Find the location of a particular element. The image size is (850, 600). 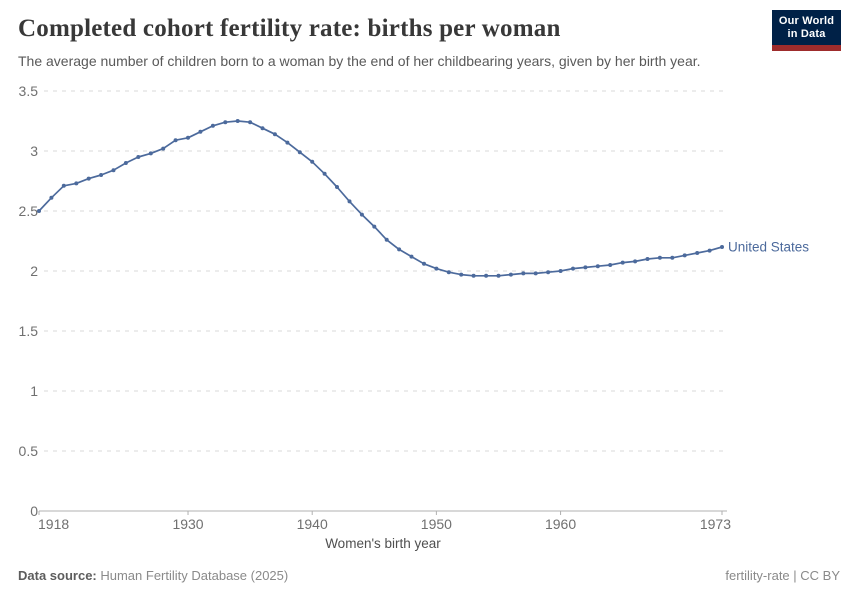

x-tick-label: 1918 is located at coordinates (53, 524).